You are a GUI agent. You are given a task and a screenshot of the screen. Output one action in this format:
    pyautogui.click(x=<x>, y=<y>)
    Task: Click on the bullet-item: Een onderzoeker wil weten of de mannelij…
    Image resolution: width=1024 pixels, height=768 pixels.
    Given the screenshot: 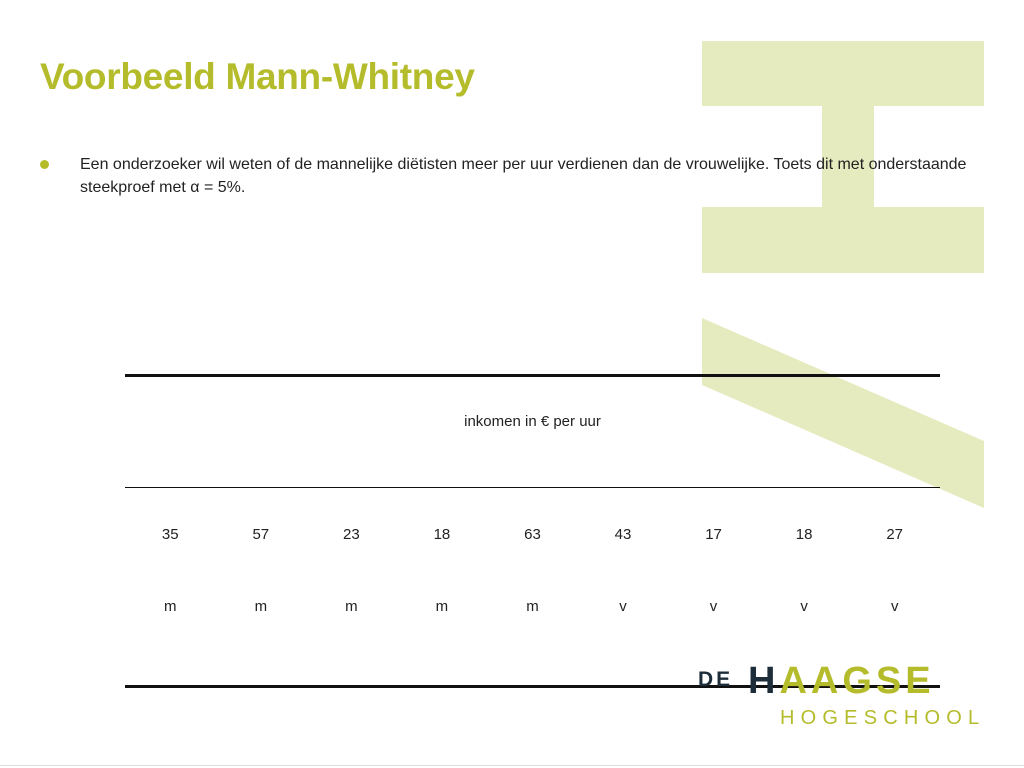 What is the action you would take?
    pyautogui.click(x=505, y=176)
    